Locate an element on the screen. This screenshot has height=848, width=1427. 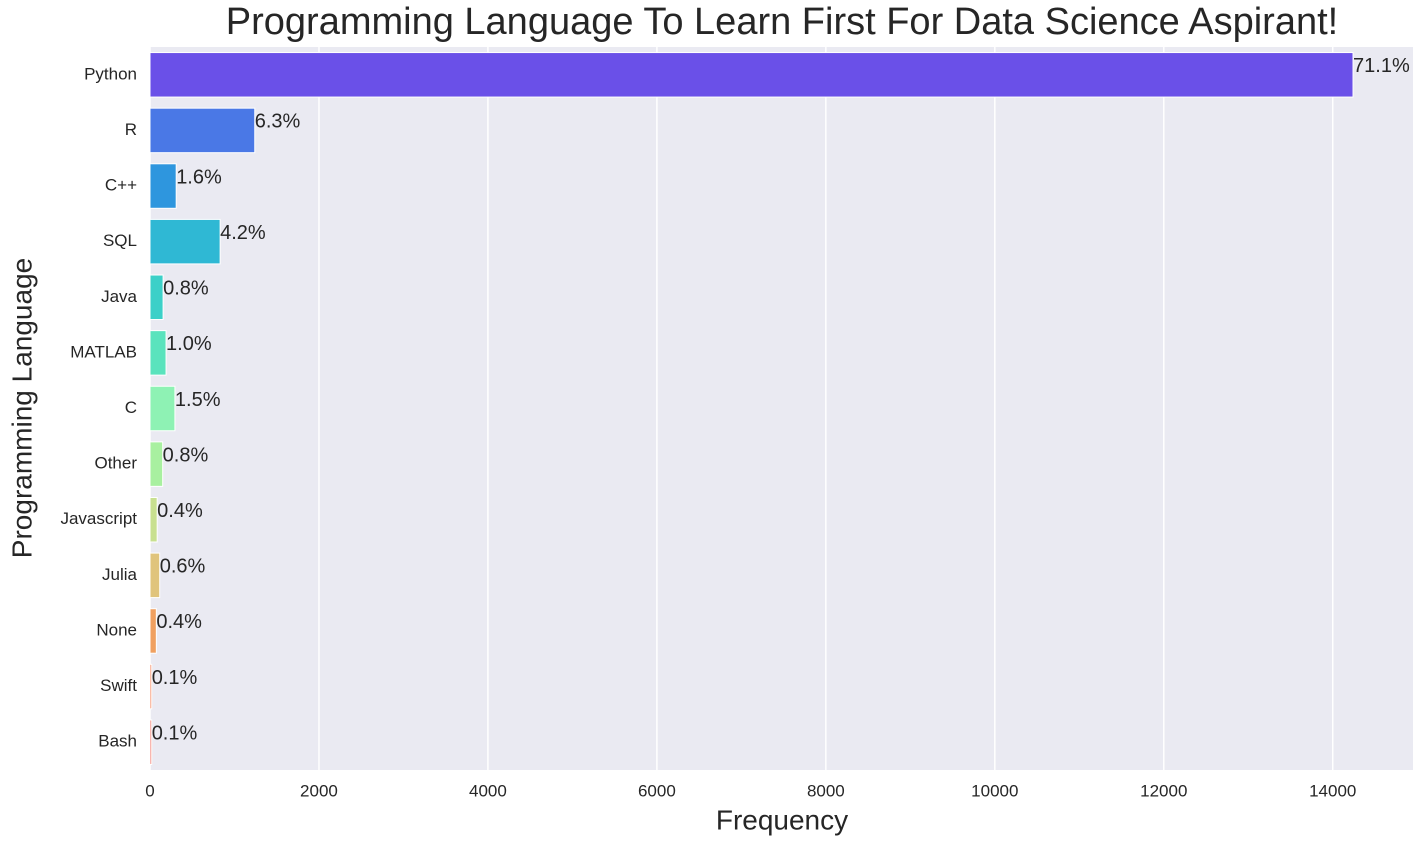
x-tick-label: 10000 is located at coordinates (994, 790).